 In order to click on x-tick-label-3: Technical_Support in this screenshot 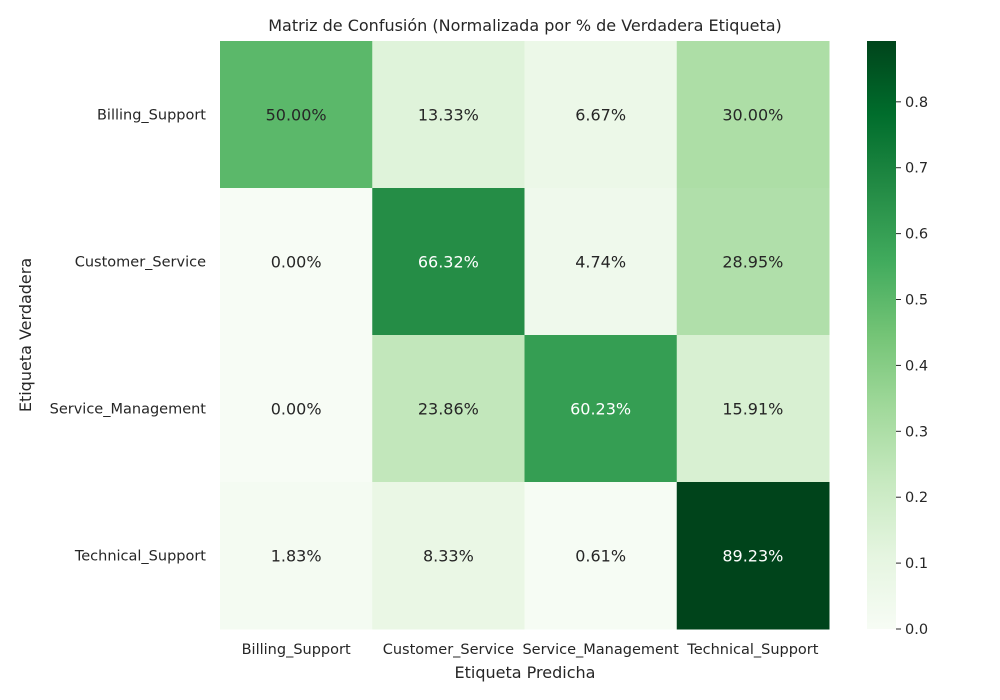, I will do `click(752, 650)`.